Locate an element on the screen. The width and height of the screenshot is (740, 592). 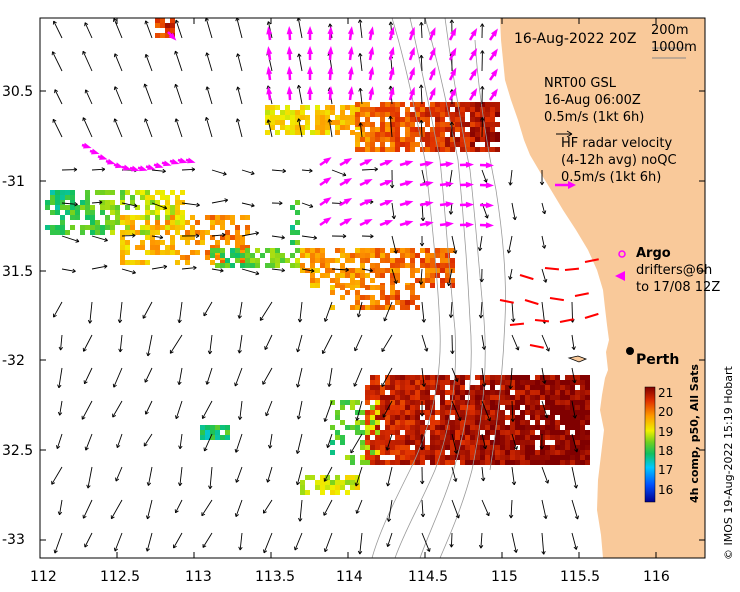
colorbar-tick: 18 is located at coordinates (666, 451).